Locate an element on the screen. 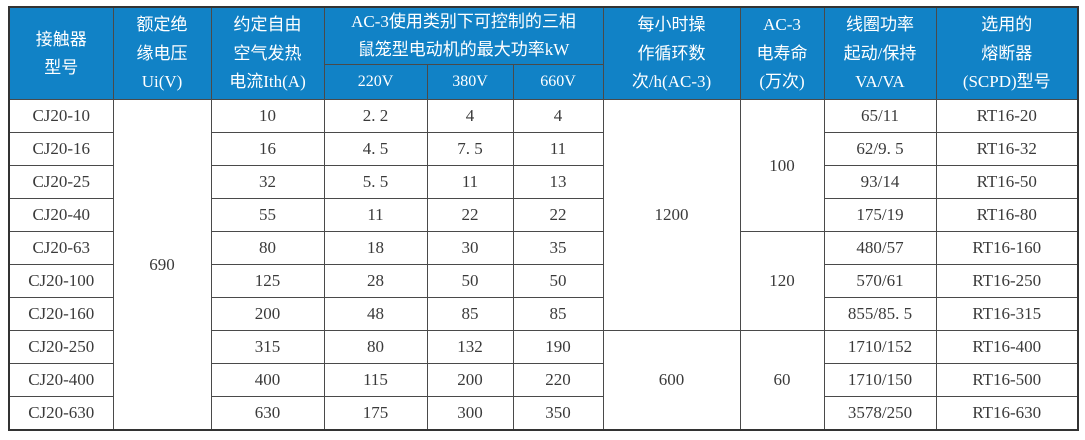 This screenshot has width=1085, height=440. cell-p660: 13 is located at coordinates (558, 182).